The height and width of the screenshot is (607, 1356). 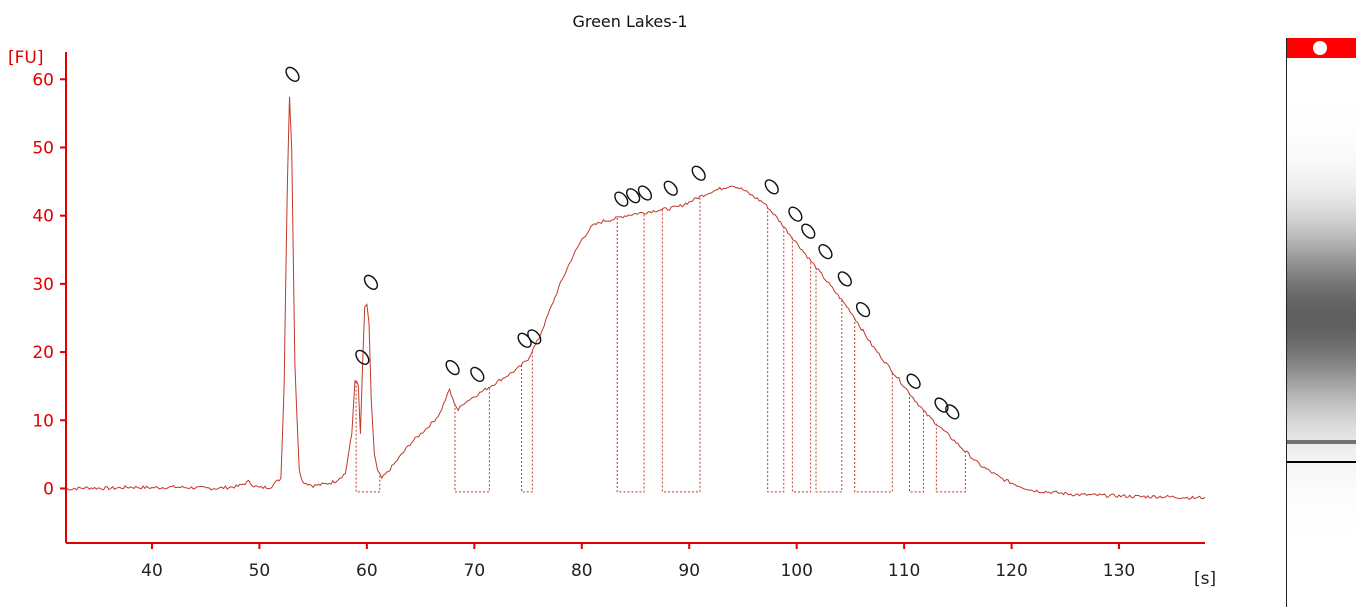 I want to click on x-tick-label-130: 130, so click(x=1119, y=571).